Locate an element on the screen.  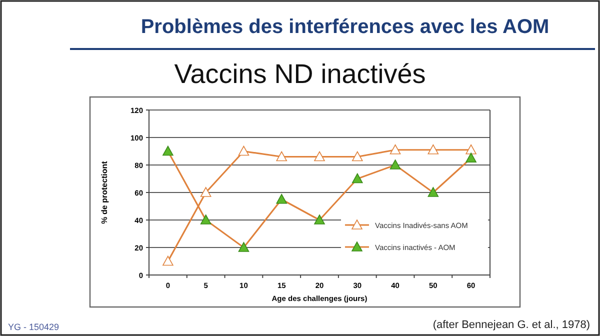
chart-title: Problèmes des interférences avec les AOM is located at coordinates (345, 27).